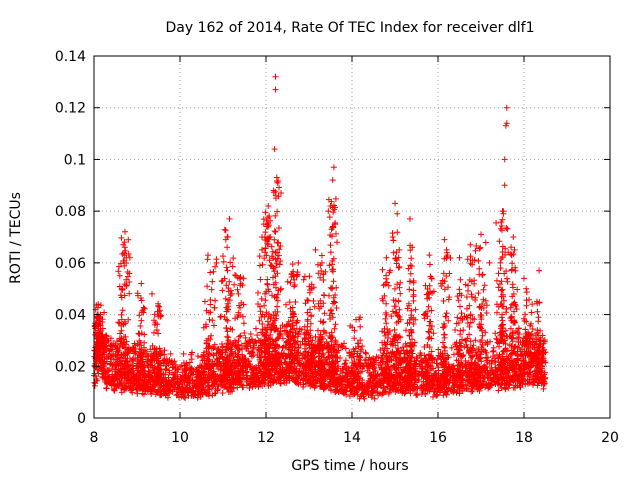 Image resolution: width=640 pixels, height=480 pixels. What do you see at coordinates (81, 419) in the screenshot?
I see `y-tick-label: 0` at bounding box center [81, 419].